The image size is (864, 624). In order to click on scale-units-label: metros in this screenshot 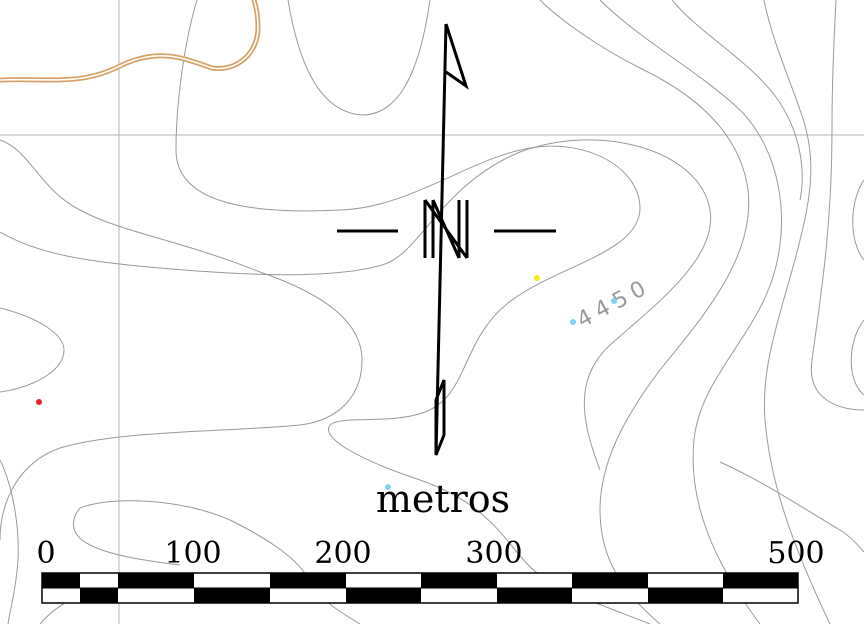, I will do `click(443, 499)`.